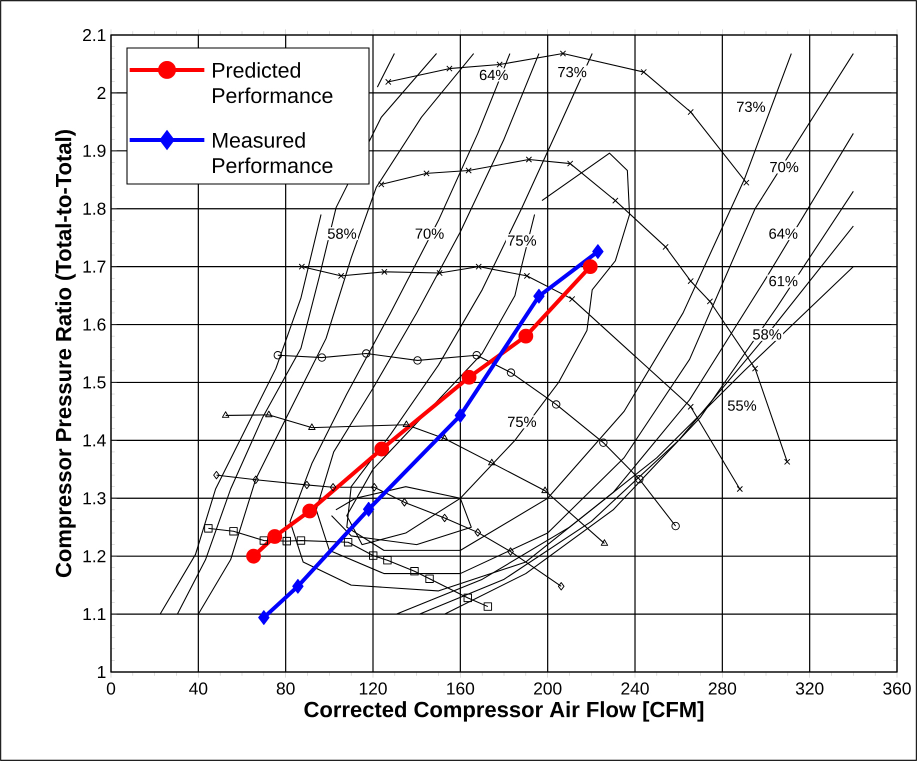 Image resolution: width=917 pixels, height=761 pixels. I want to click on y-tick-label: 2.1, so click(94, 35).